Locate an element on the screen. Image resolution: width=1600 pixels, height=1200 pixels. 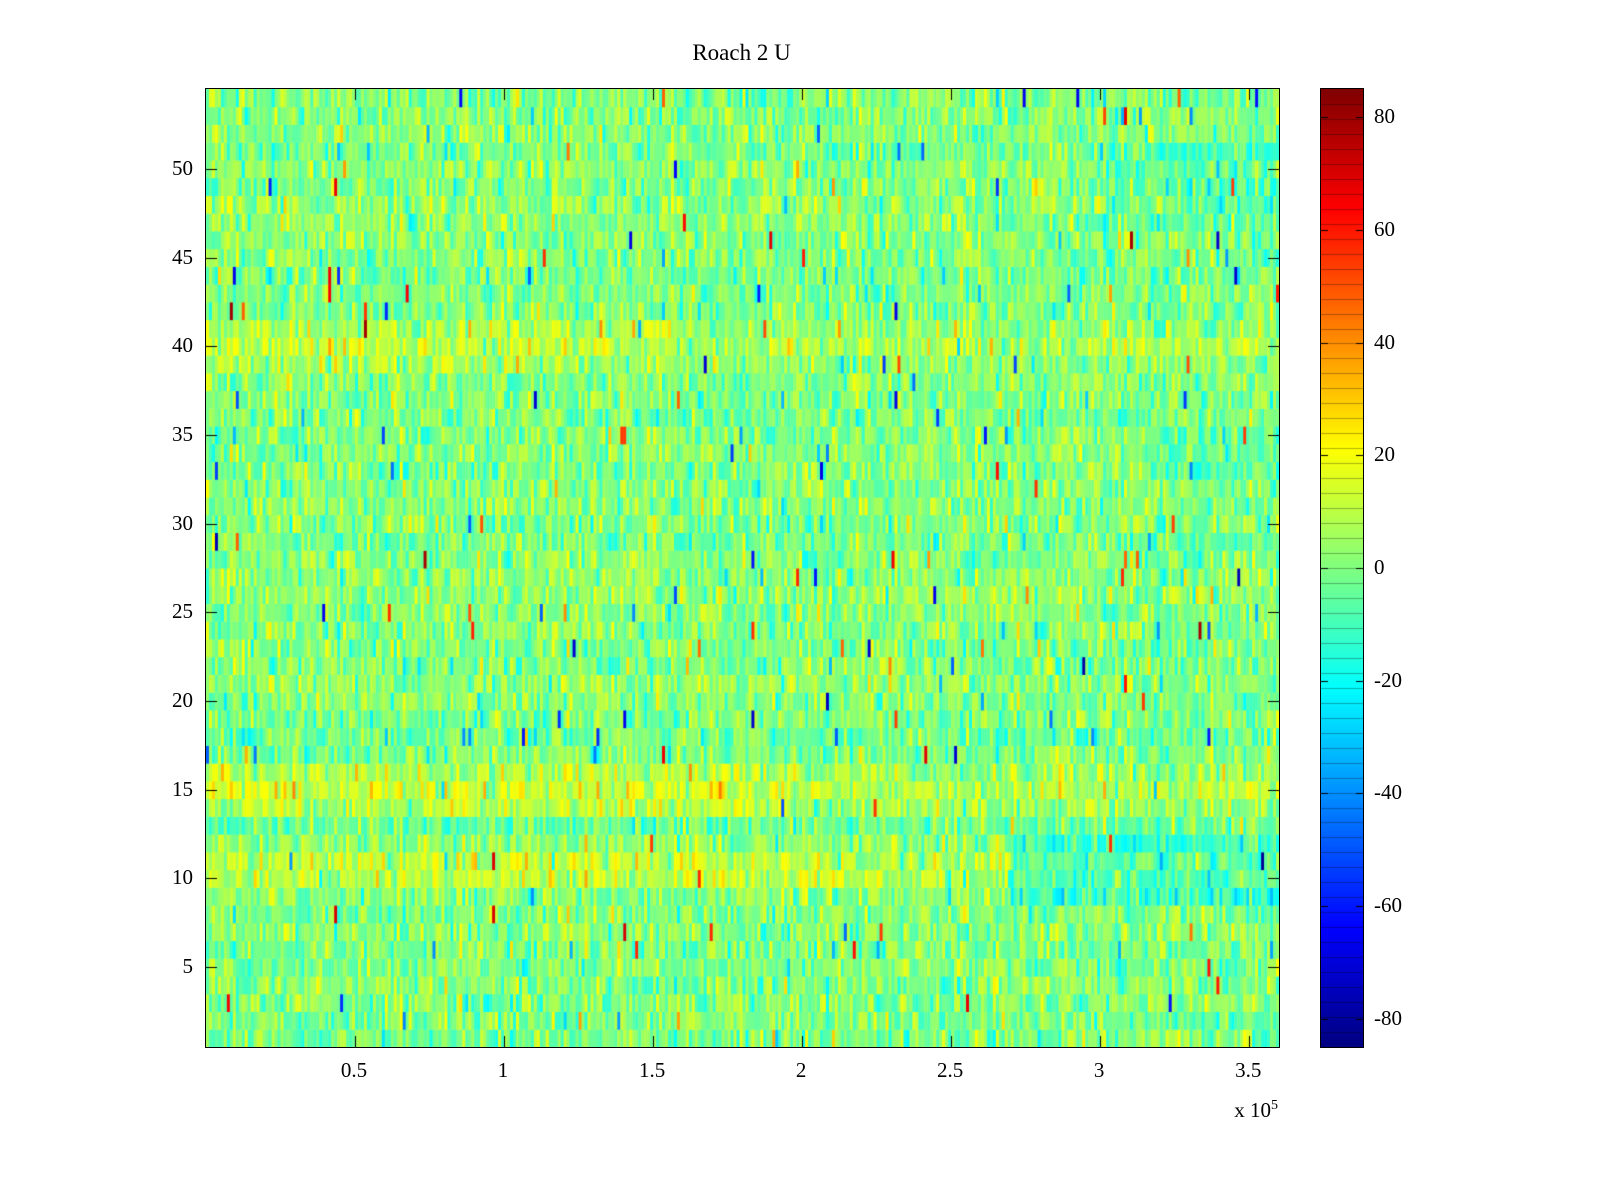
y-tick-label: 40 is located at coordinates (182, 345).